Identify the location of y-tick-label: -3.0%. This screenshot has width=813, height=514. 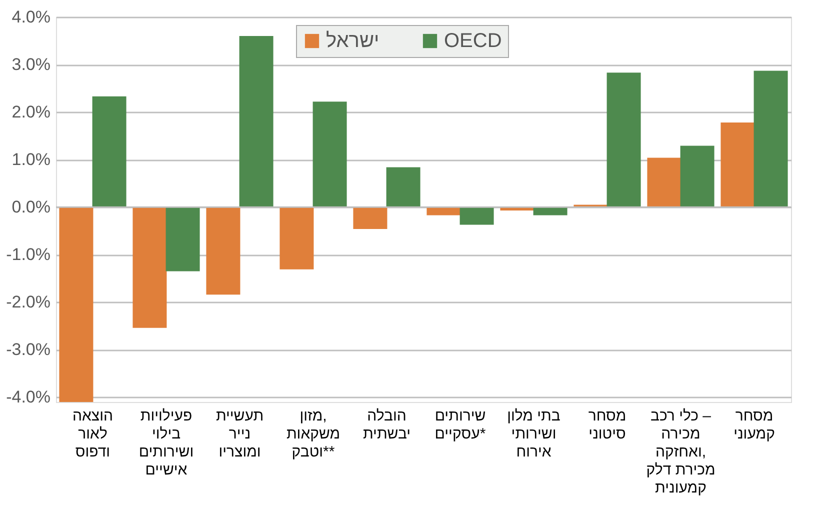
(28, 350).